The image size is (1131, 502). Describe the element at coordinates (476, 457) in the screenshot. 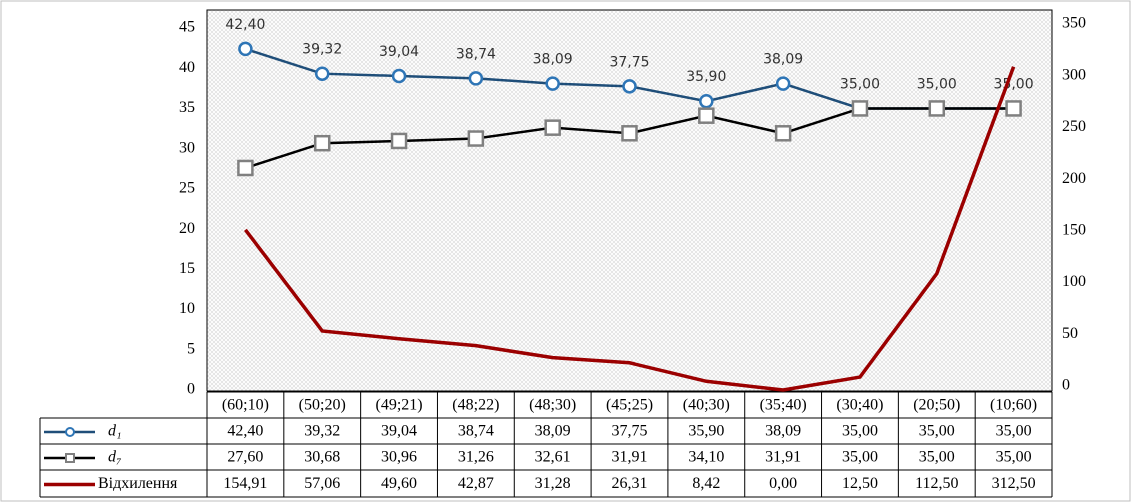

I see `table-cell: 31,26` at that location.